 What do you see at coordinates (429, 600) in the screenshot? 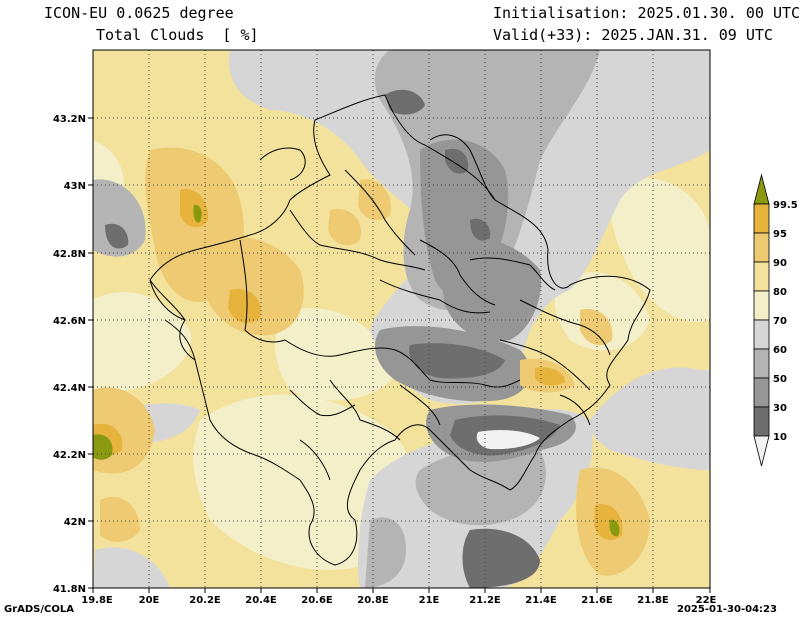
I see `lon-label: 21E` at bounding box center [429, 600].